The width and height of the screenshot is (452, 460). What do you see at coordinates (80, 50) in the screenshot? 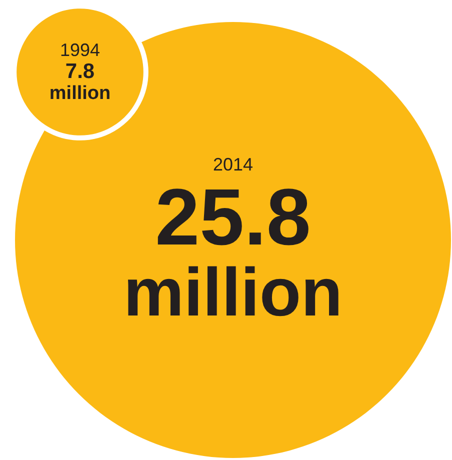
I see `category-label: 1994` at bounding box center [80, 50].